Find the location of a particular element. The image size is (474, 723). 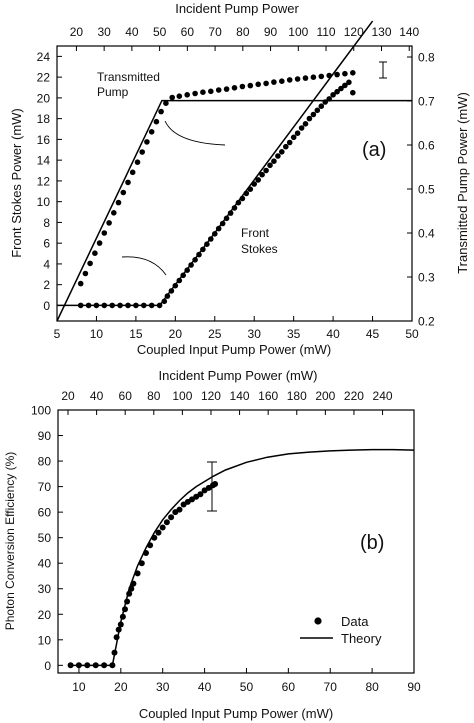

top-axis-tick-label: 130 is located at coordinates (381, 32).